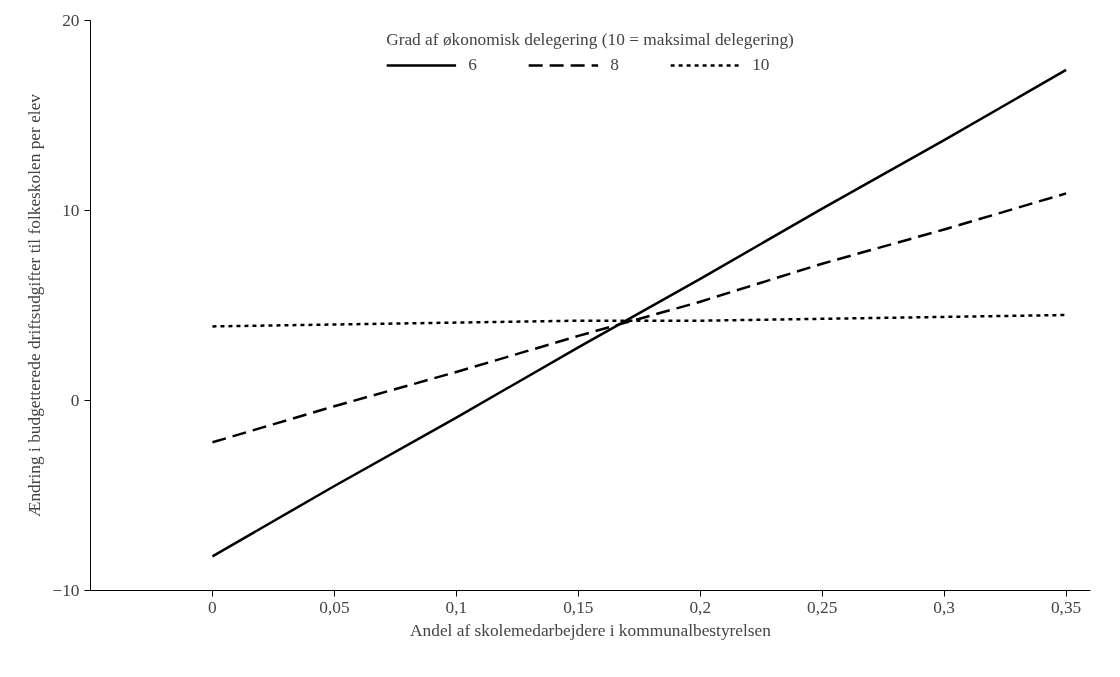 The image size is (1120, 677). What do you see at coordinates (35, 305) in the screenshot?
I see `y-axis-title: Ændring i budgetterede driftsudgifter til folkeskolen per elev` at bounding box center [35, 305].